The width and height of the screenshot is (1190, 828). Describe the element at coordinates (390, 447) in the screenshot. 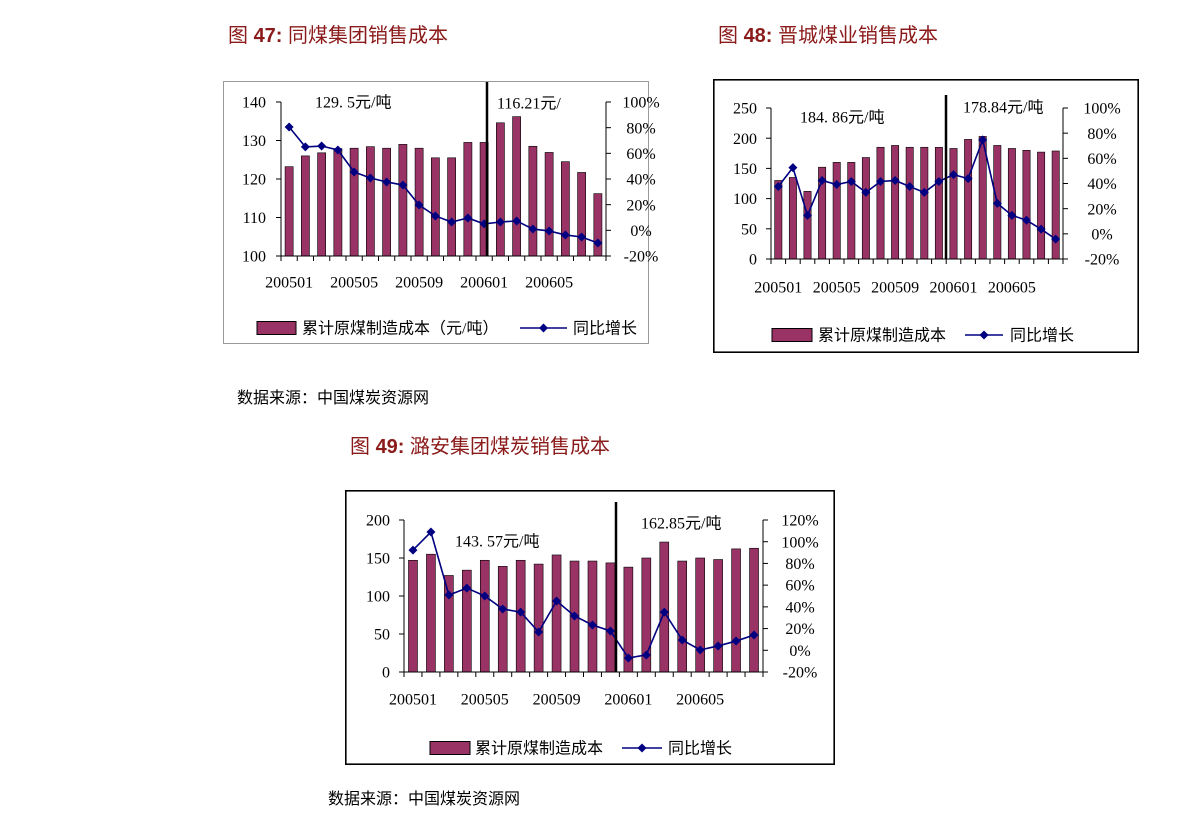

I see `figure-number: 49:` at that location.